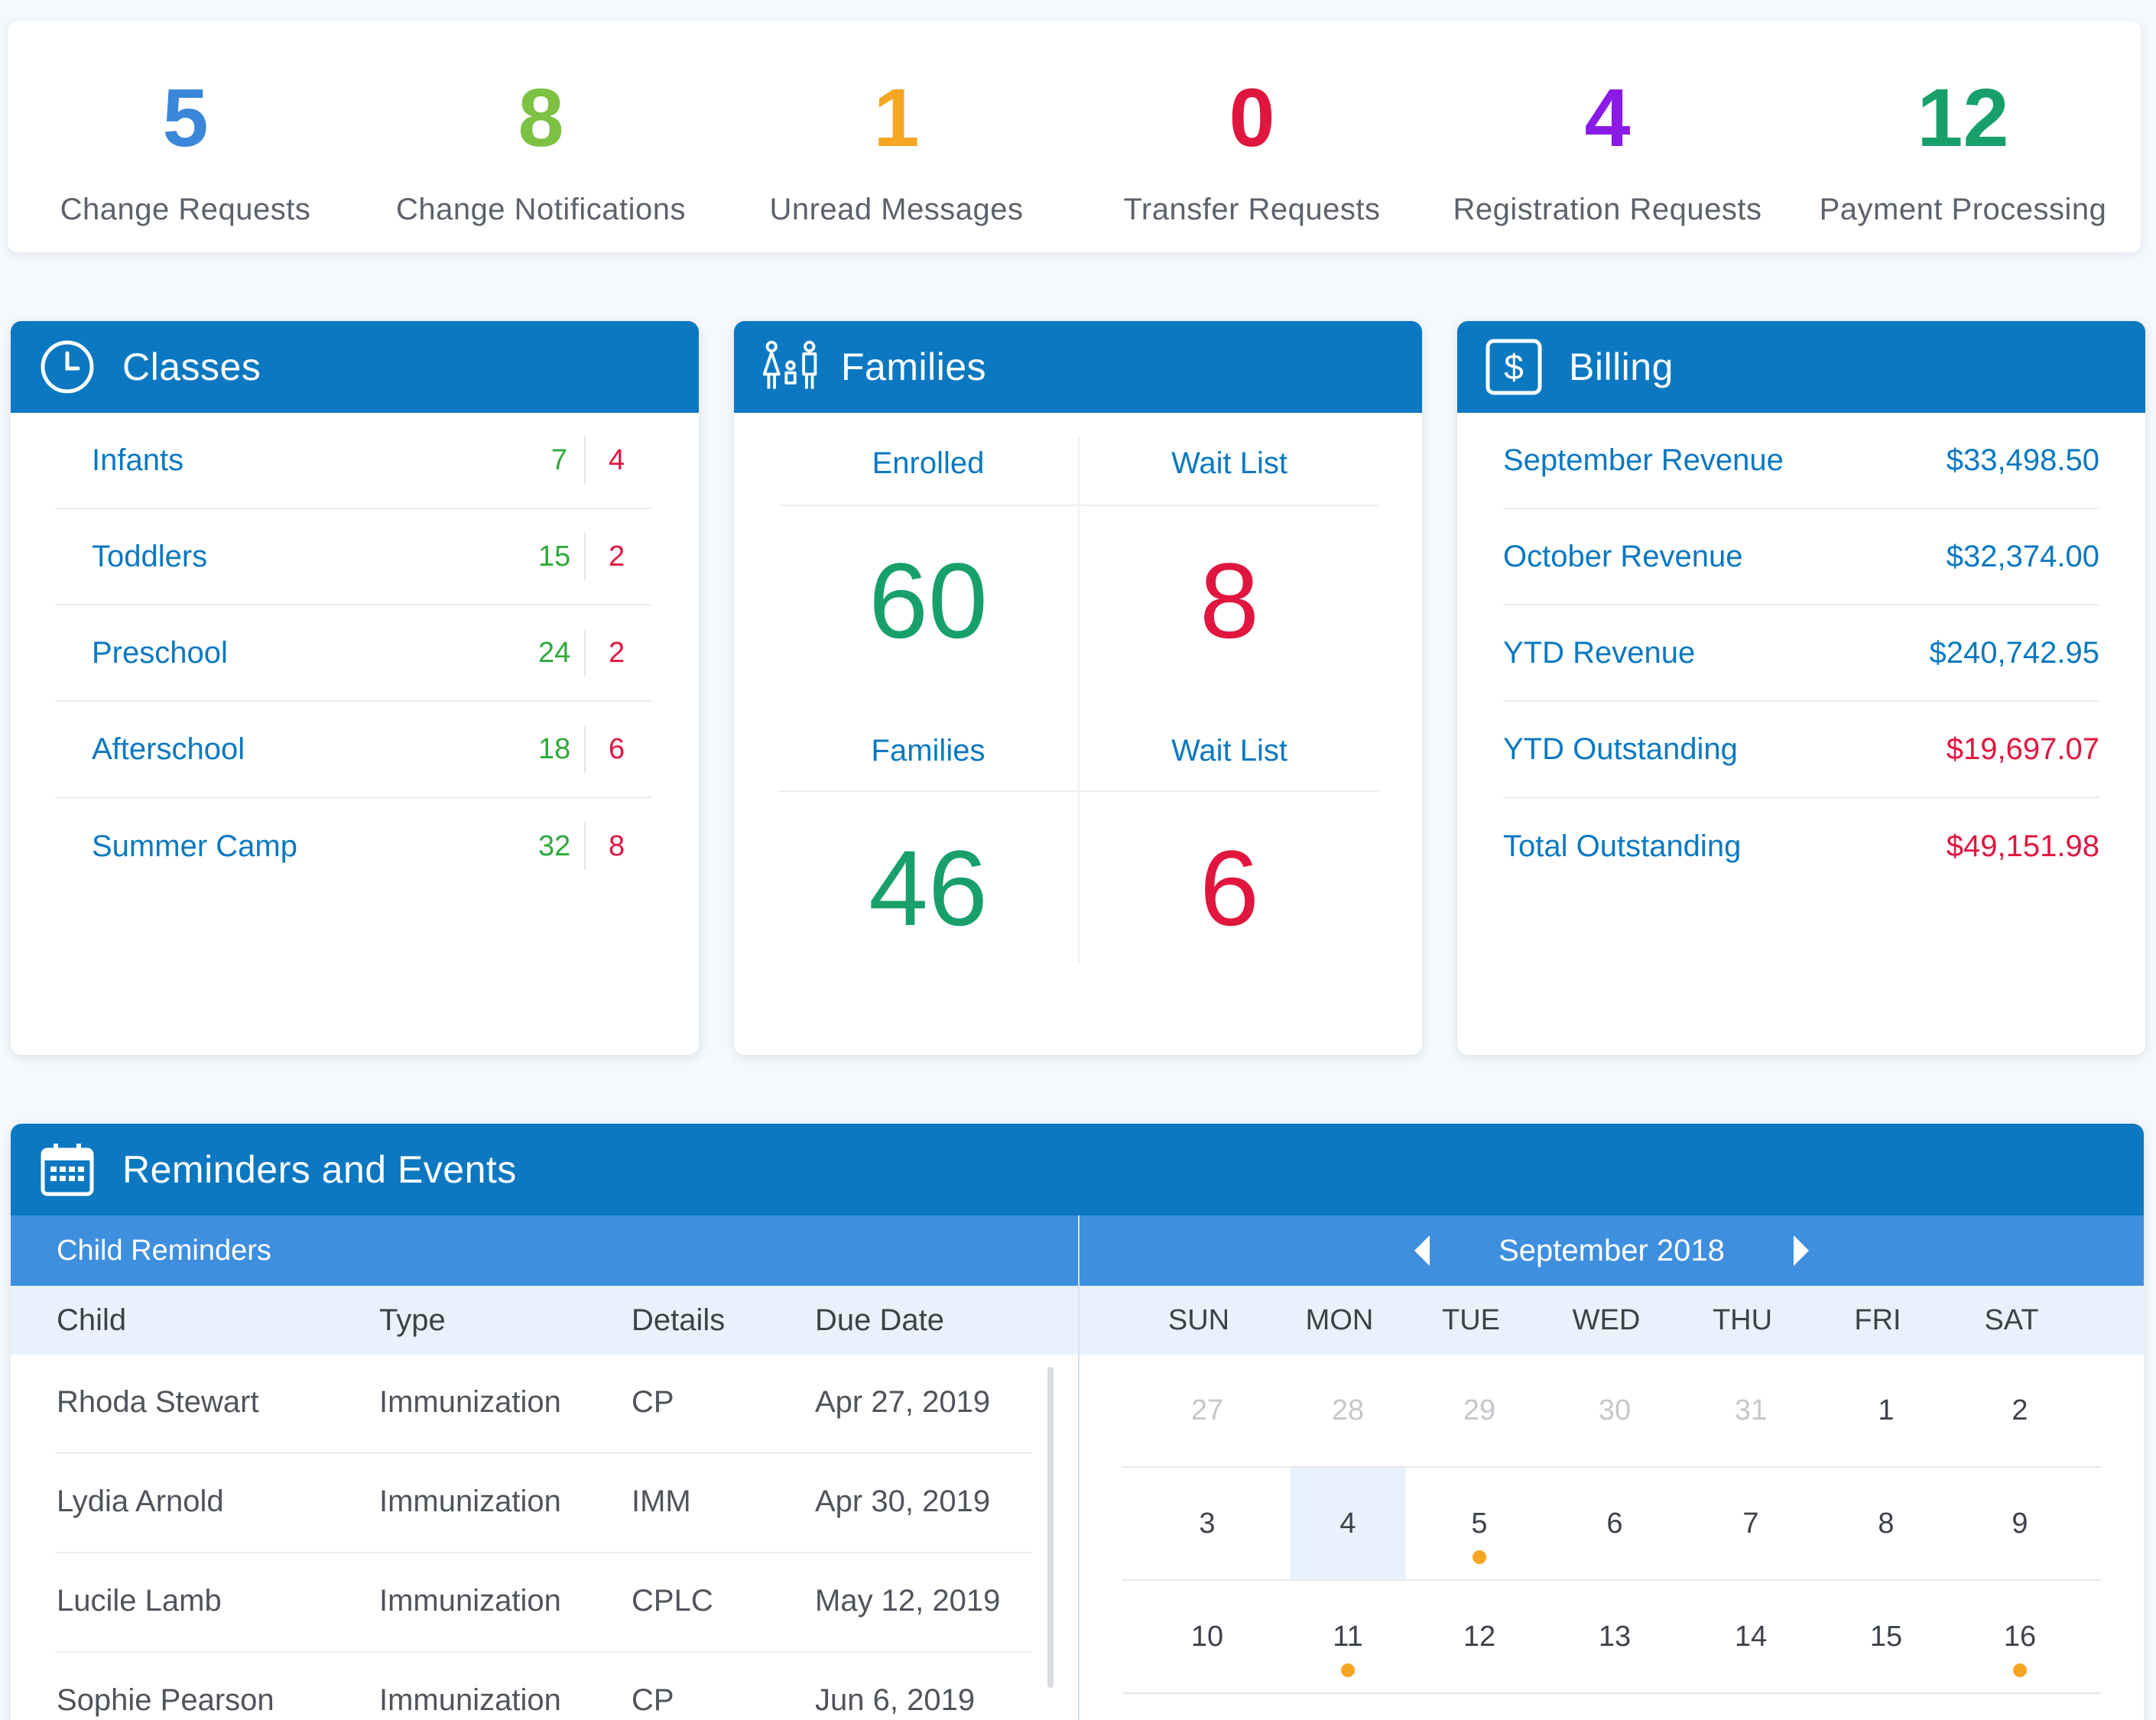  Describe the element at coordinates (895, 1700) in the screenshot. I see `due-date: Jun 6, 2019` at that location.